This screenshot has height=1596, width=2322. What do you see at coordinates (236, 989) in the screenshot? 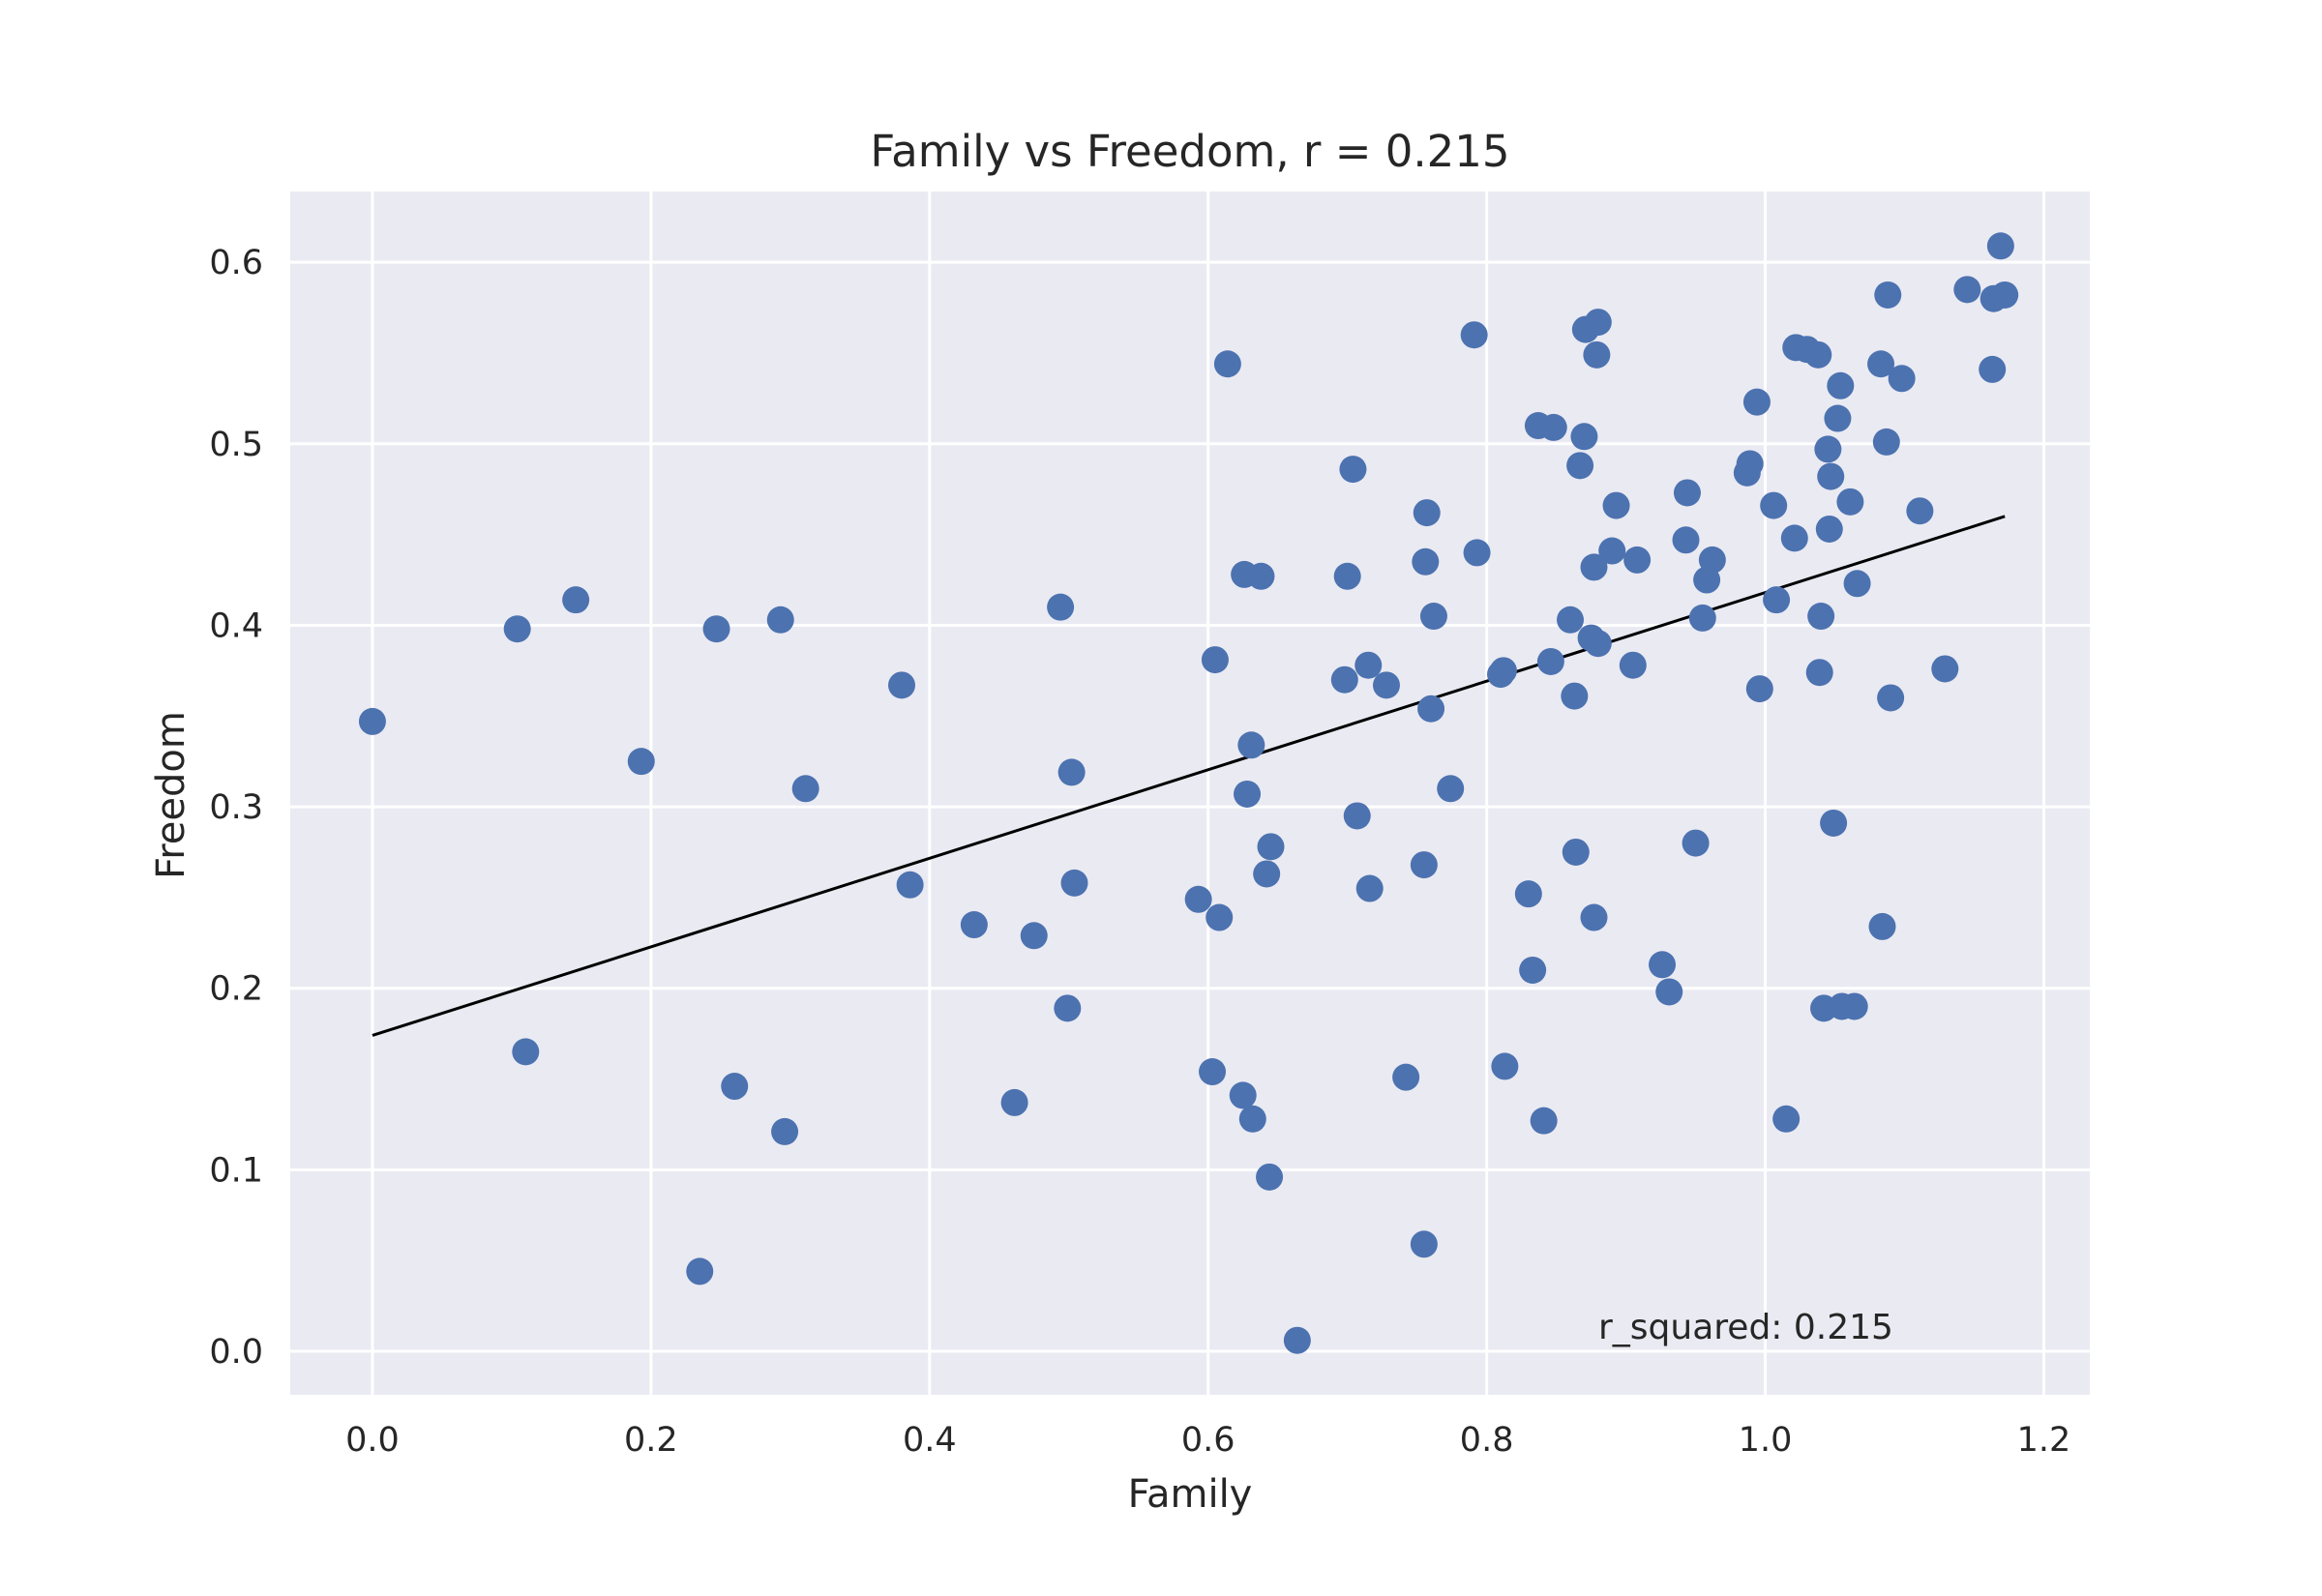
I see `y-tick-label: 0.2` at bounding box center [236, 989].